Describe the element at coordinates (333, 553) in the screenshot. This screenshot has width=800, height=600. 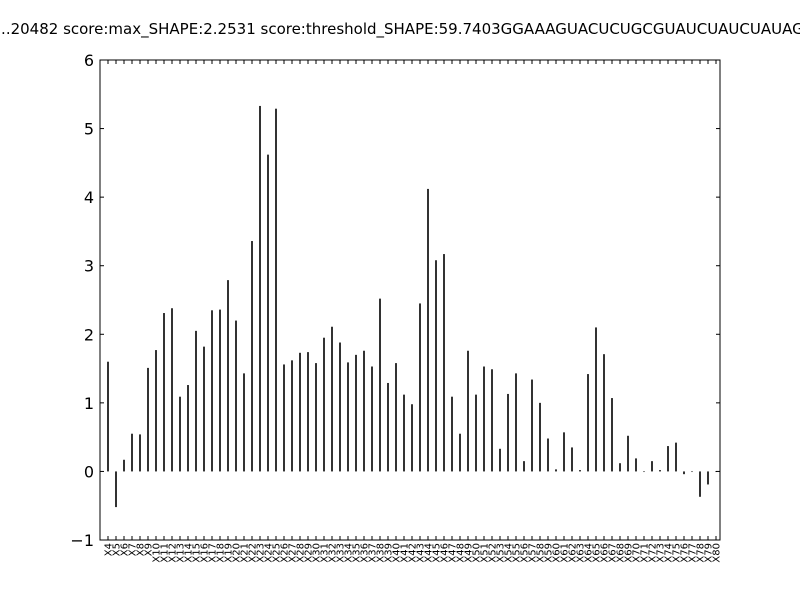
I see `x-tick-label: X32` at that location.